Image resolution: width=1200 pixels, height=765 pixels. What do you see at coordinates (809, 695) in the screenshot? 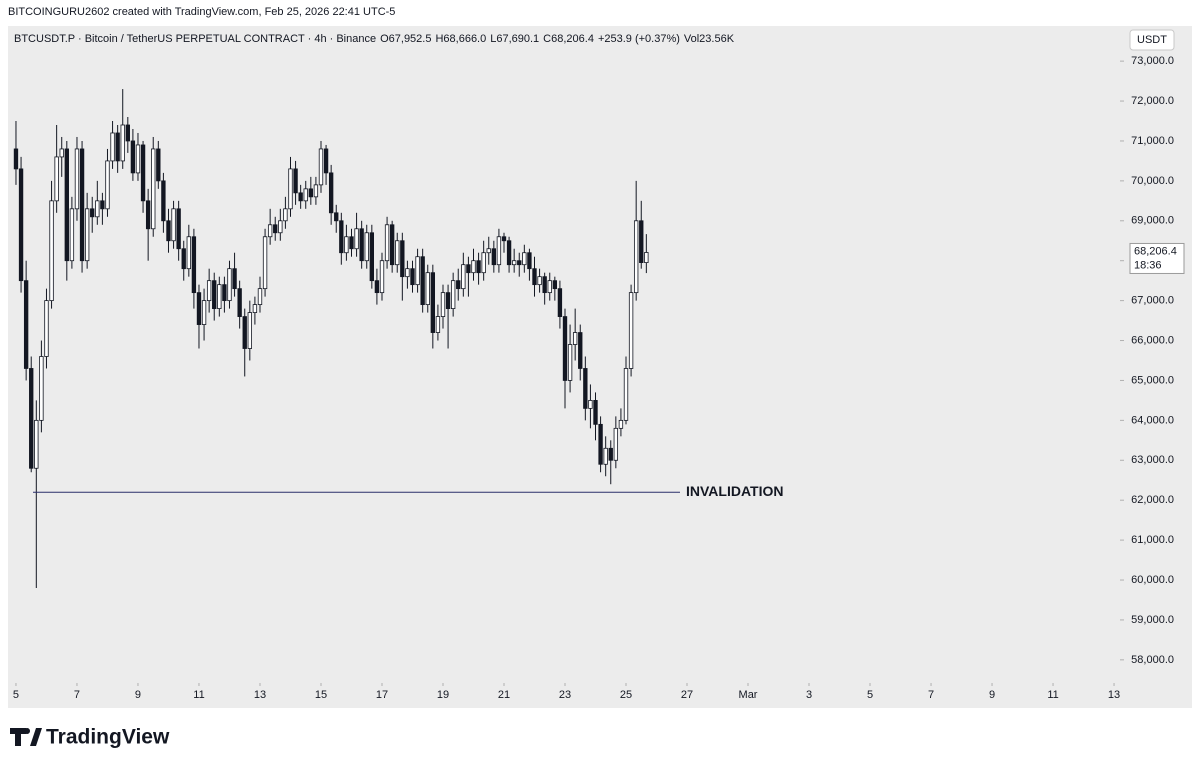
I see `x-tick-label: 3` at bounding box center [809, 695].